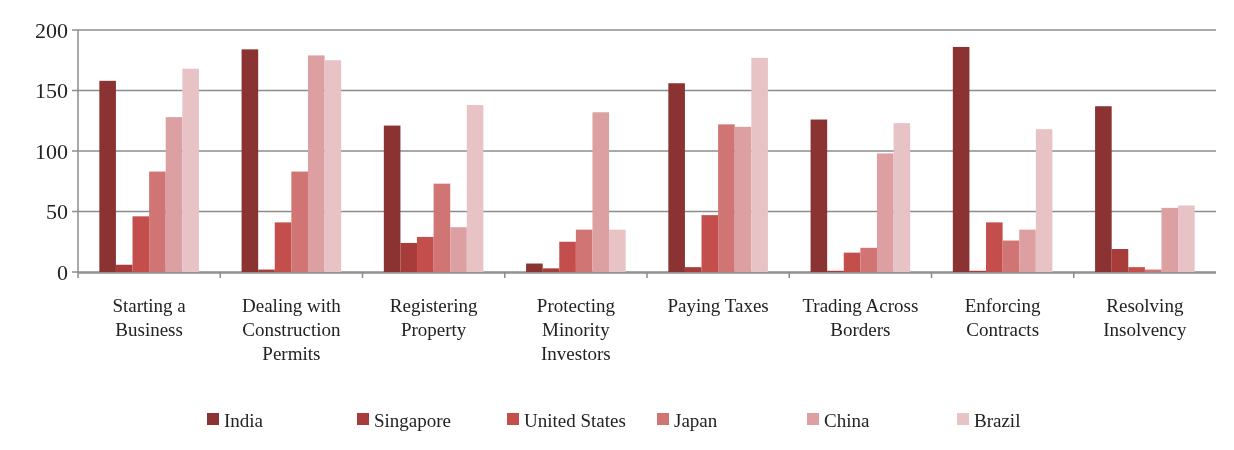 The height and width of the screenshot is (450, 1234). What do you see at coordinates (149, 317) in the screenshot?
I see `x-tick-label: Starting a Business` at bounding box center [149, 317].